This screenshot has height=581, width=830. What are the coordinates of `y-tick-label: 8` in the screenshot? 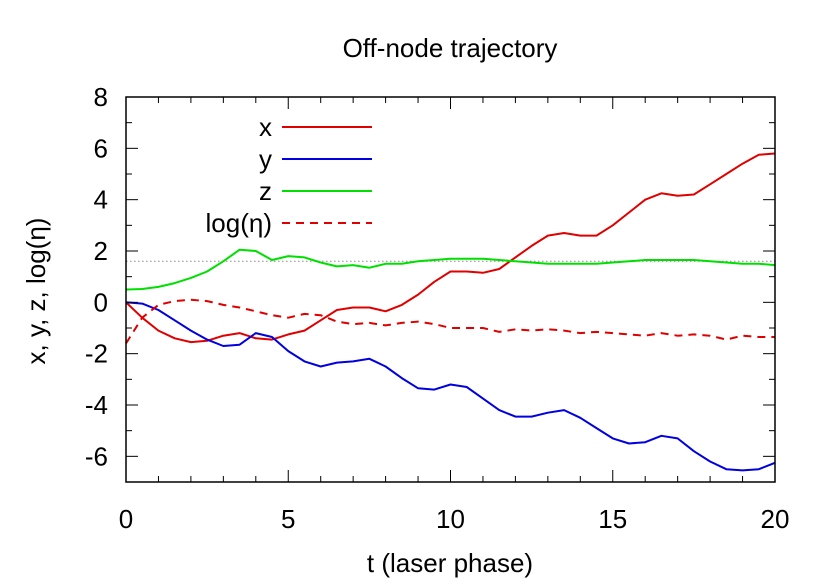 It's located at (101, 97).